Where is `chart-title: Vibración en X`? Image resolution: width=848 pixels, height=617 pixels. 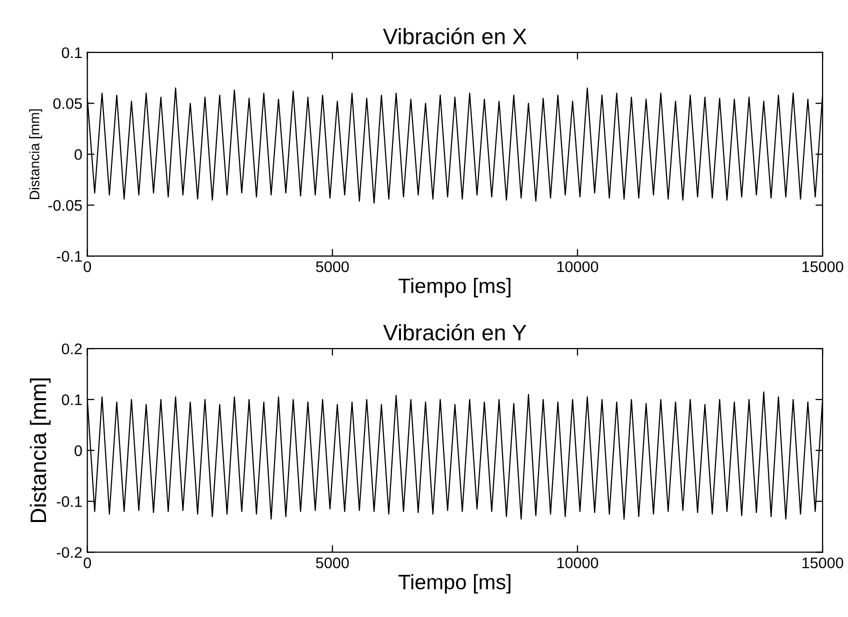 chart-title: Vibración en X is located at coordinates (454, 36).